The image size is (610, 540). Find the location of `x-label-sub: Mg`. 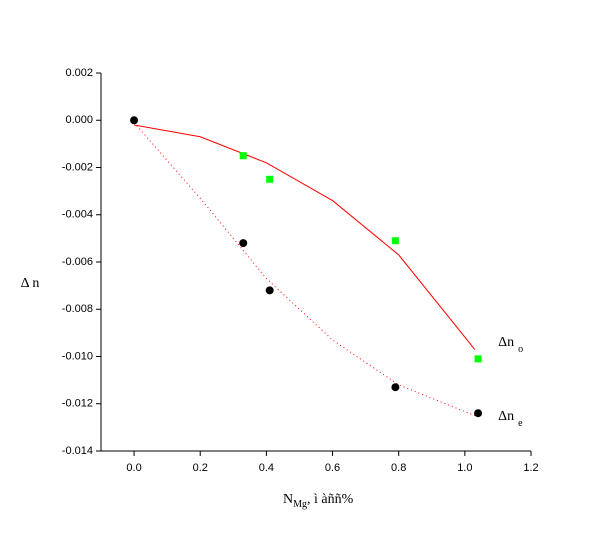

x-label-sub: Mg is located at coordinates (300, 504).